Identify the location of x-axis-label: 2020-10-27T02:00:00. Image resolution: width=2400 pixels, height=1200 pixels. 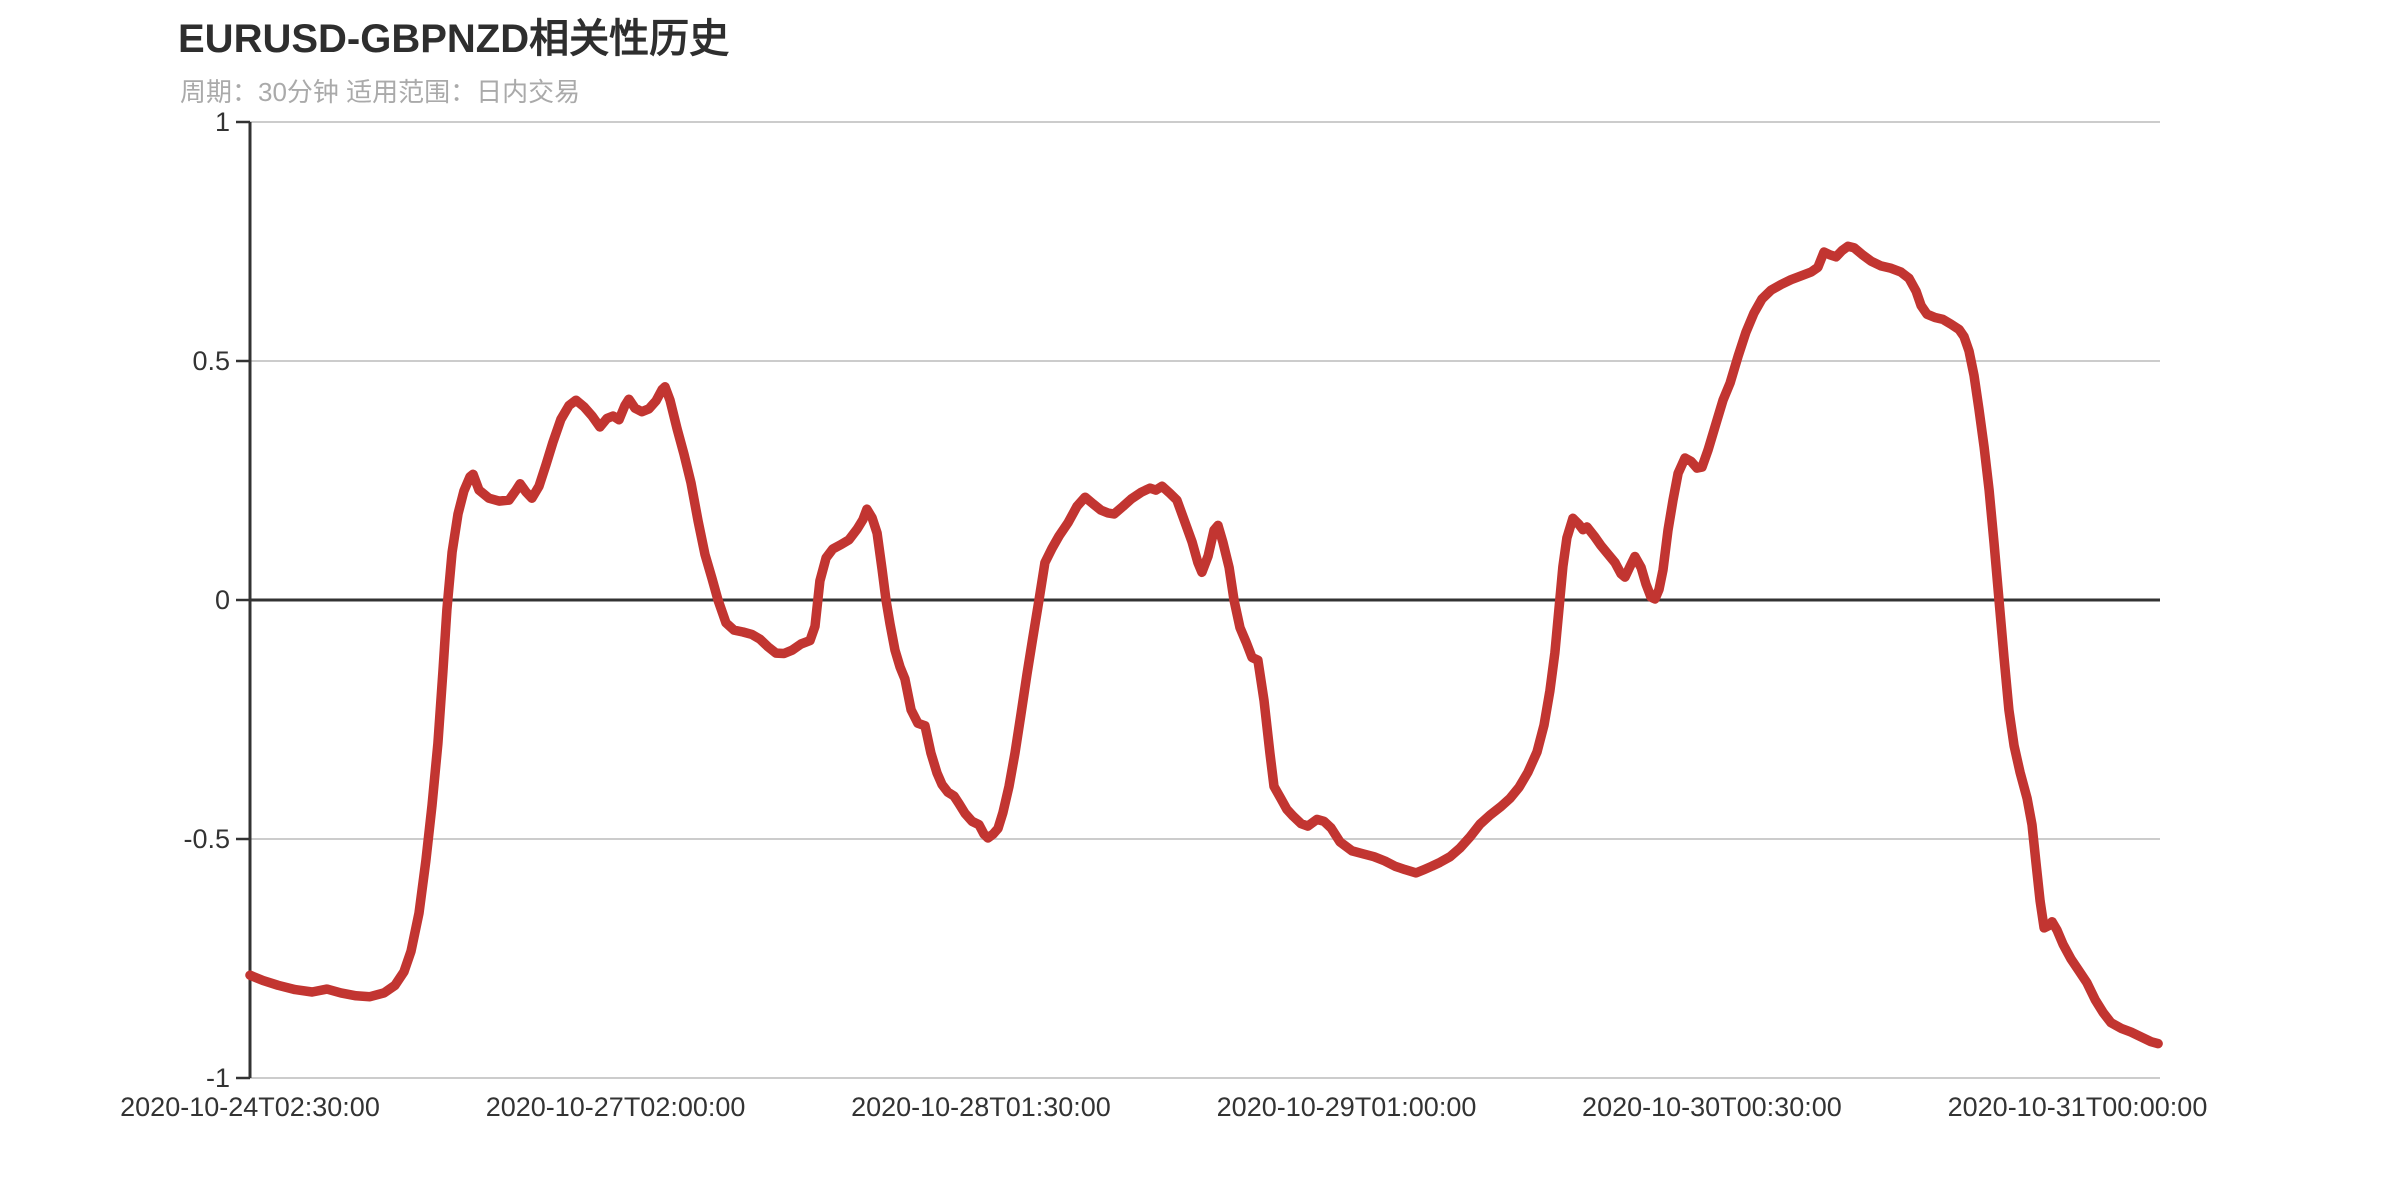
(616, 1107).